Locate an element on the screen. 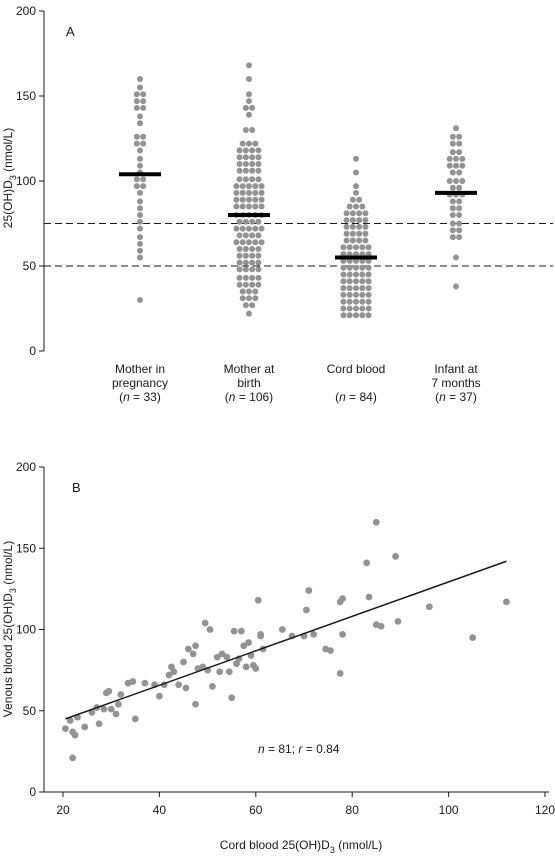  panel-b-x-tick-label: 40 is located at coordinates (160, 810).